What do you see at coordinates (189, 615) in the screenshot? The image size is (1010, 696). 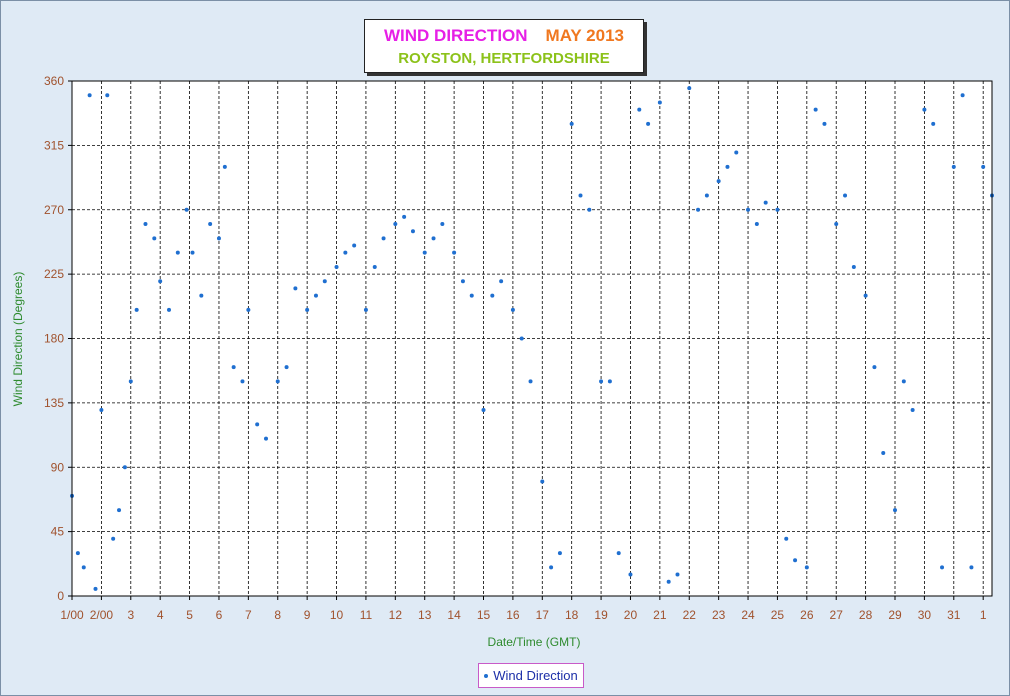 I see `x-tick-label: 5` at bounding box center [189, 615].